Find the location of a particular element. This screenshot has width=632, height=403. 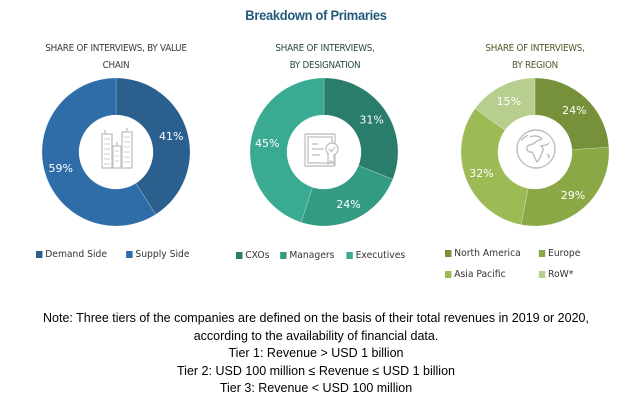

subtitle-line: BY REGION is located at coordinates (535, 65).